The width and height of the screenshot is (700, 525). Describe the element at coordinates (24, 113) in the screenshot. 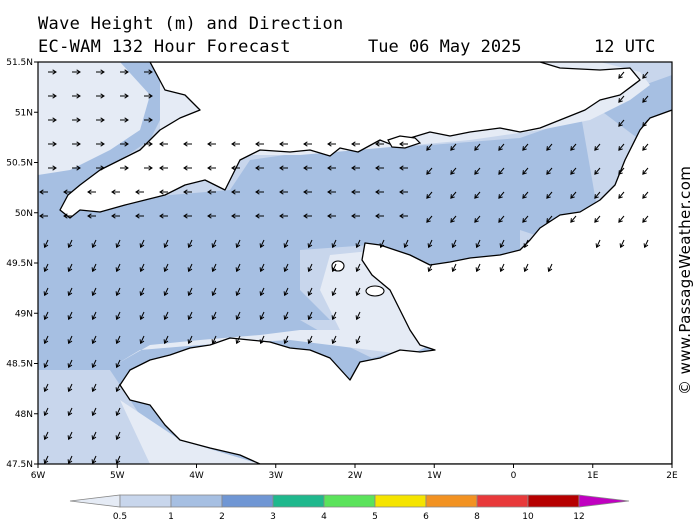

I see `lat-label: 51N` at that location.